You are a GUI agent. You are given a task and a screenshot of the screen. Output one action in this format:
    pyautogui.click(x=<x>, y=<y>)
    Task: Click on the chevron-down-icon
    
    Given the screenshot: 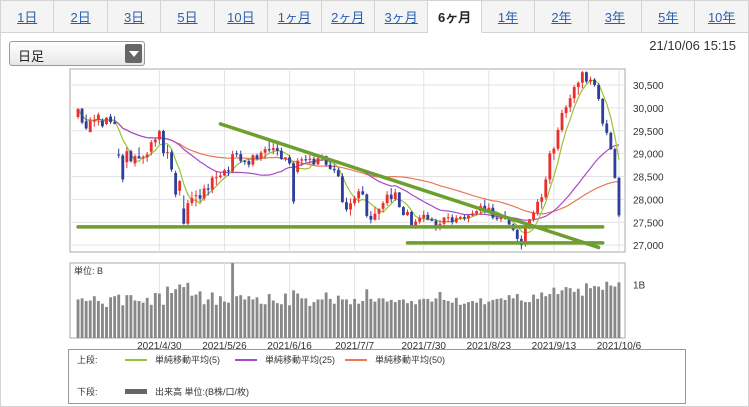 What is the action you would take?
    pyautogui.click(x=133, y=53)
    